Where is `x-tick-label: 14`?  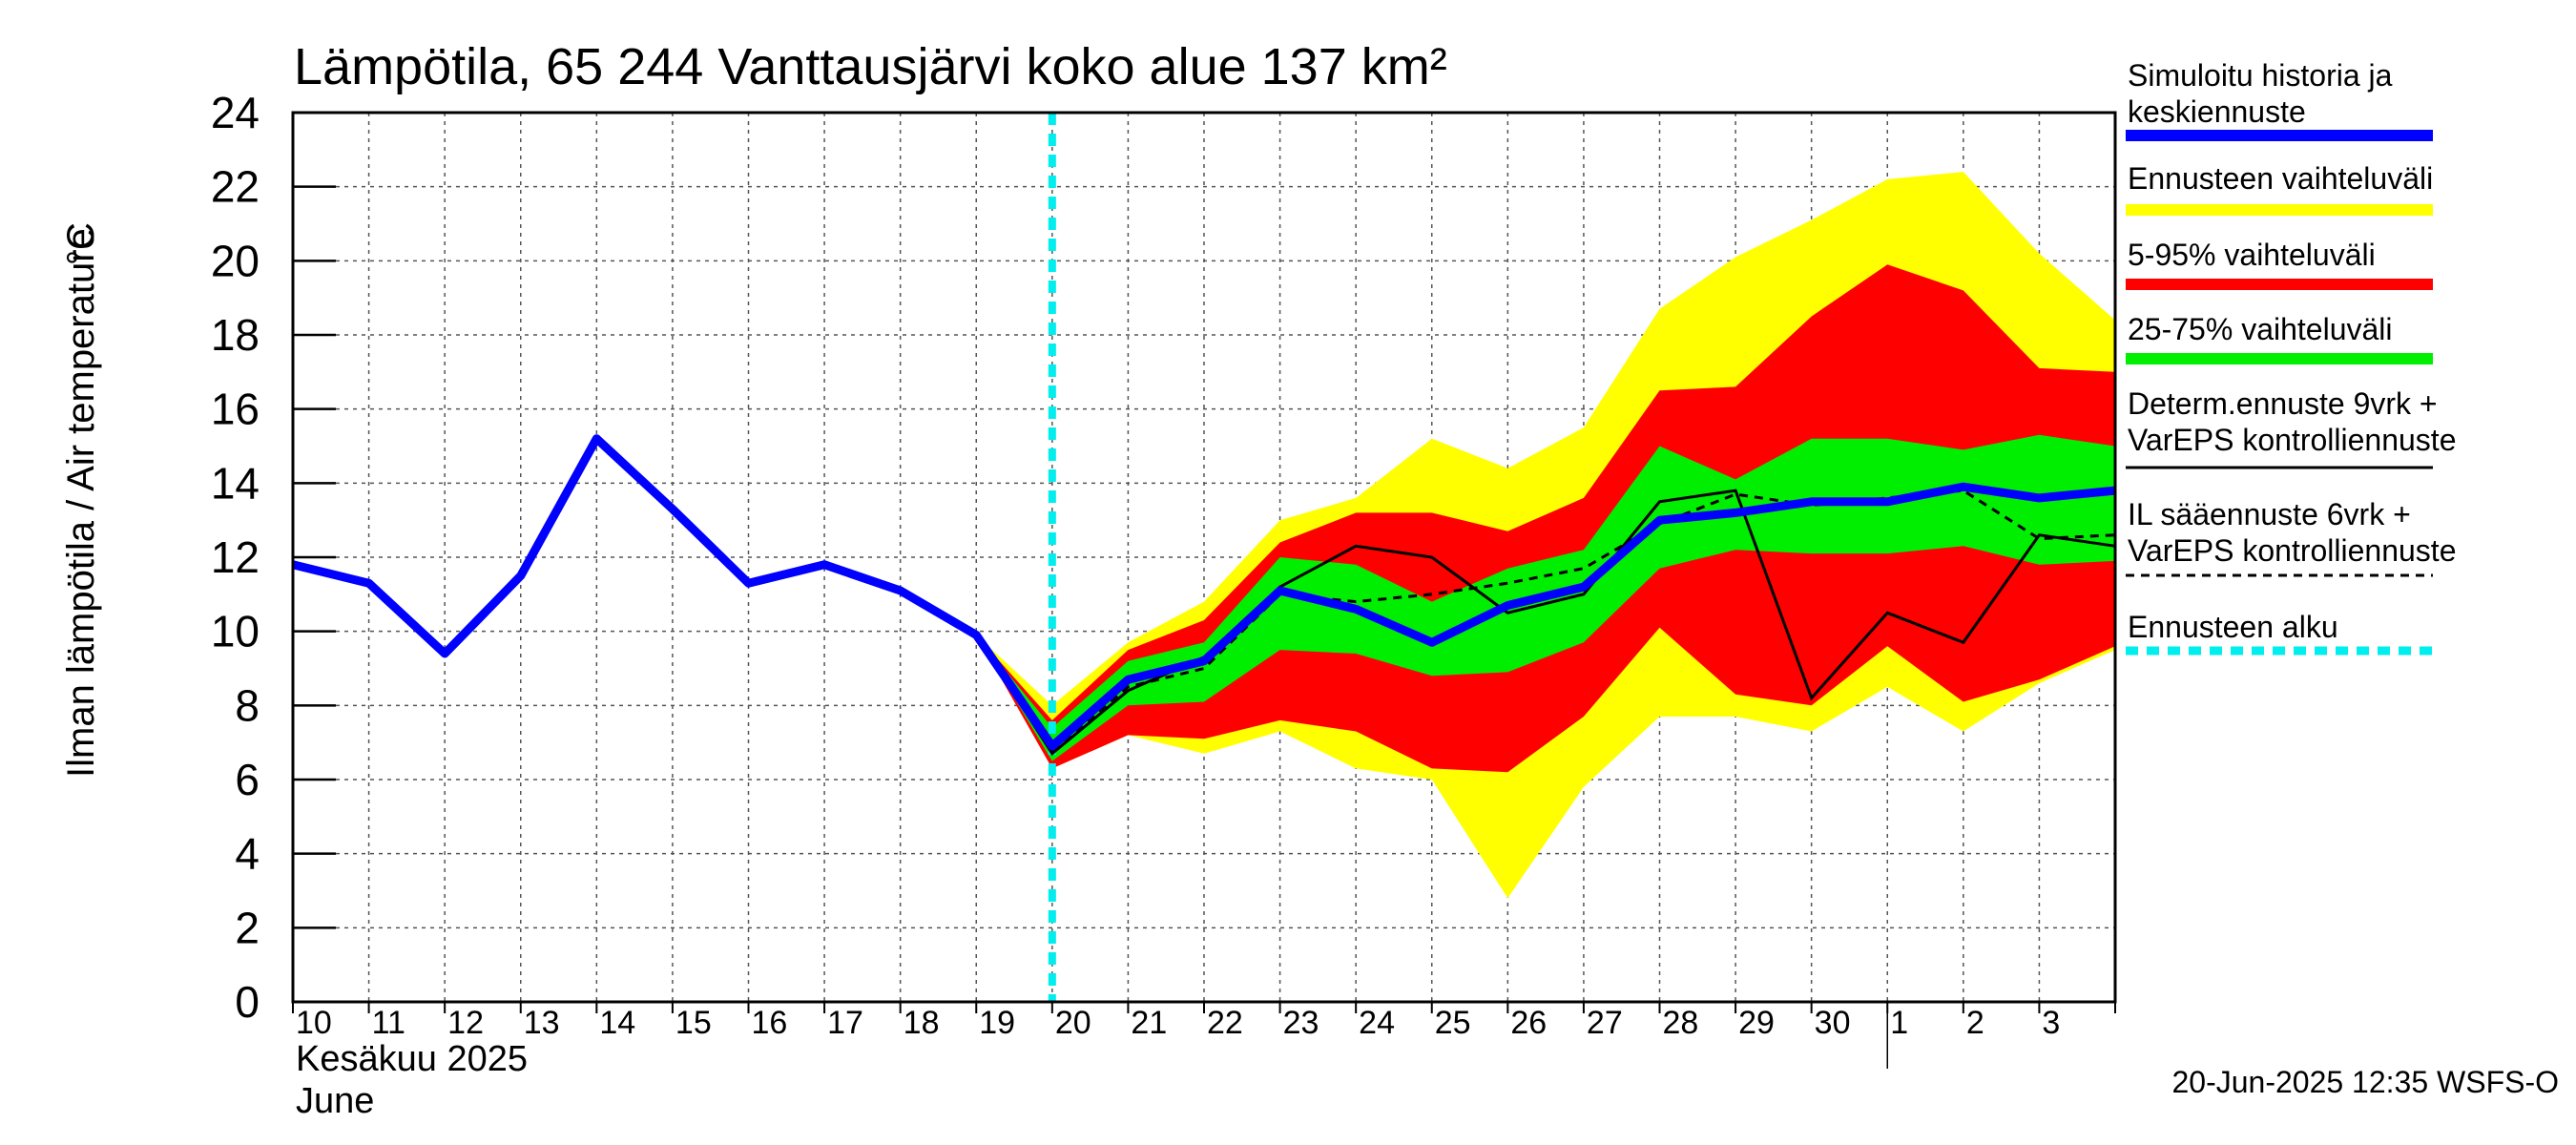
x-tick-label: 14 is located at coordinates (617, 1023).